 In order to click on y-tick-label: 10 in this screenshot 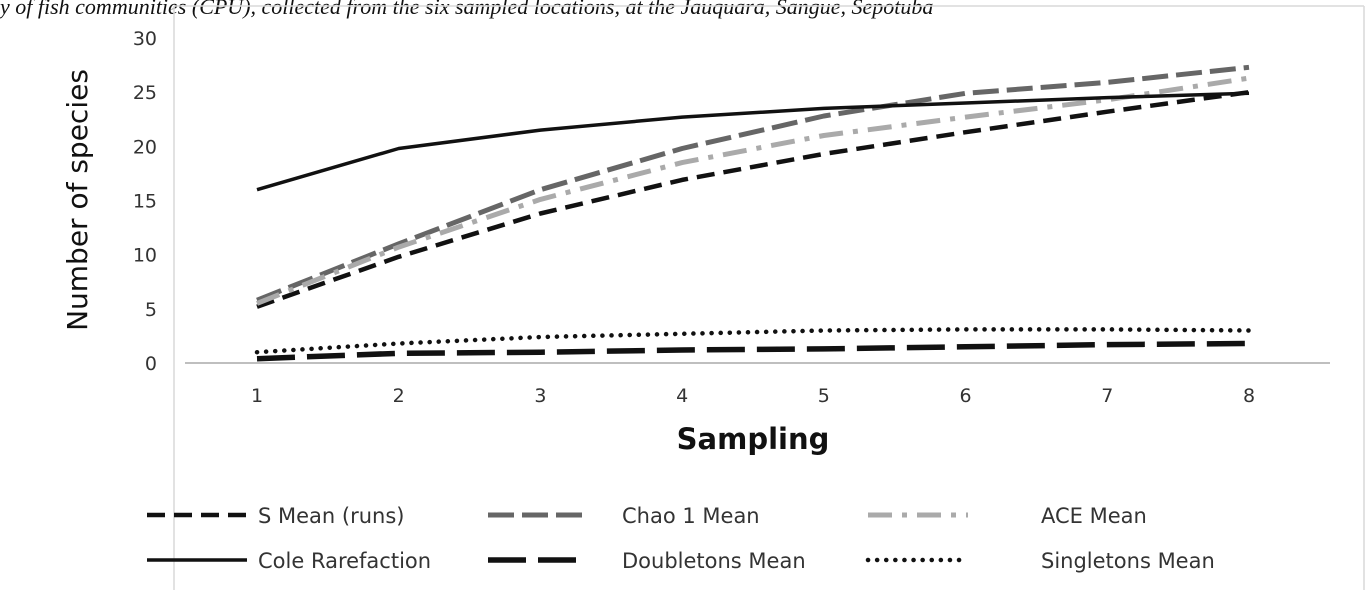, I will do `click(145, 256)`.